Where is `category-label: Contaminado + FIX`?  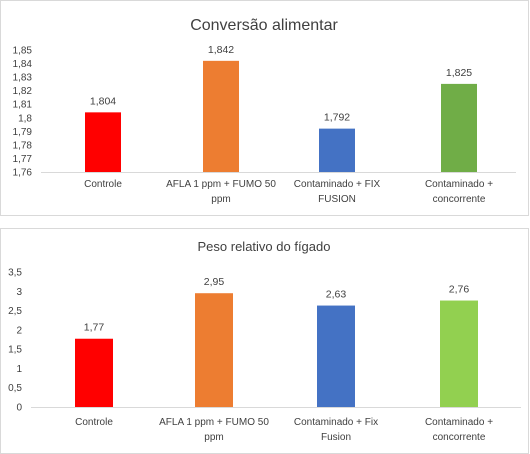
category-label: Contaminado + FIX is located at coordinates (337, 184).